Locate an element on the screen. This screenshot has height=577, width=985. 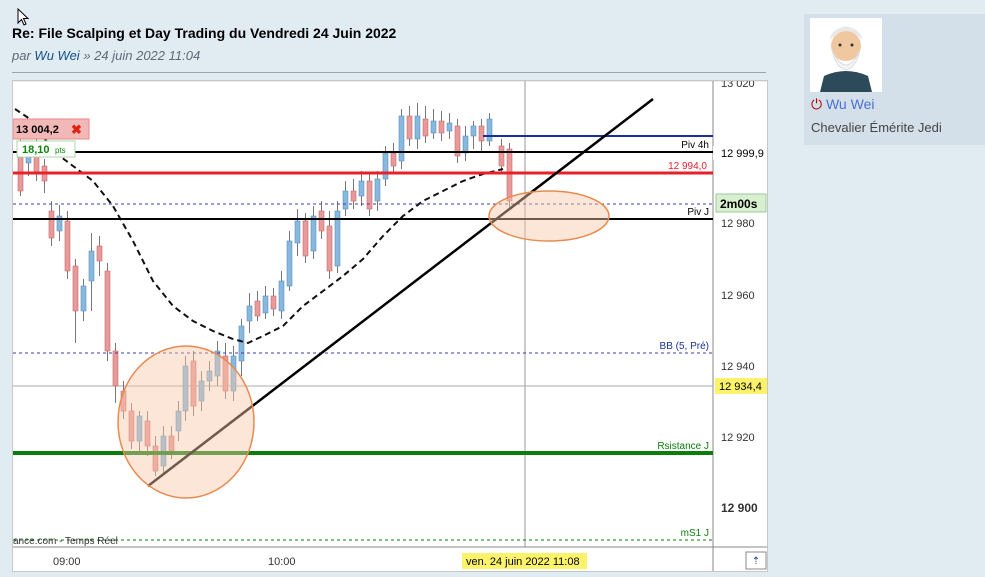
red-level-label: 12 994,0 is located at coordinates (687, 166).